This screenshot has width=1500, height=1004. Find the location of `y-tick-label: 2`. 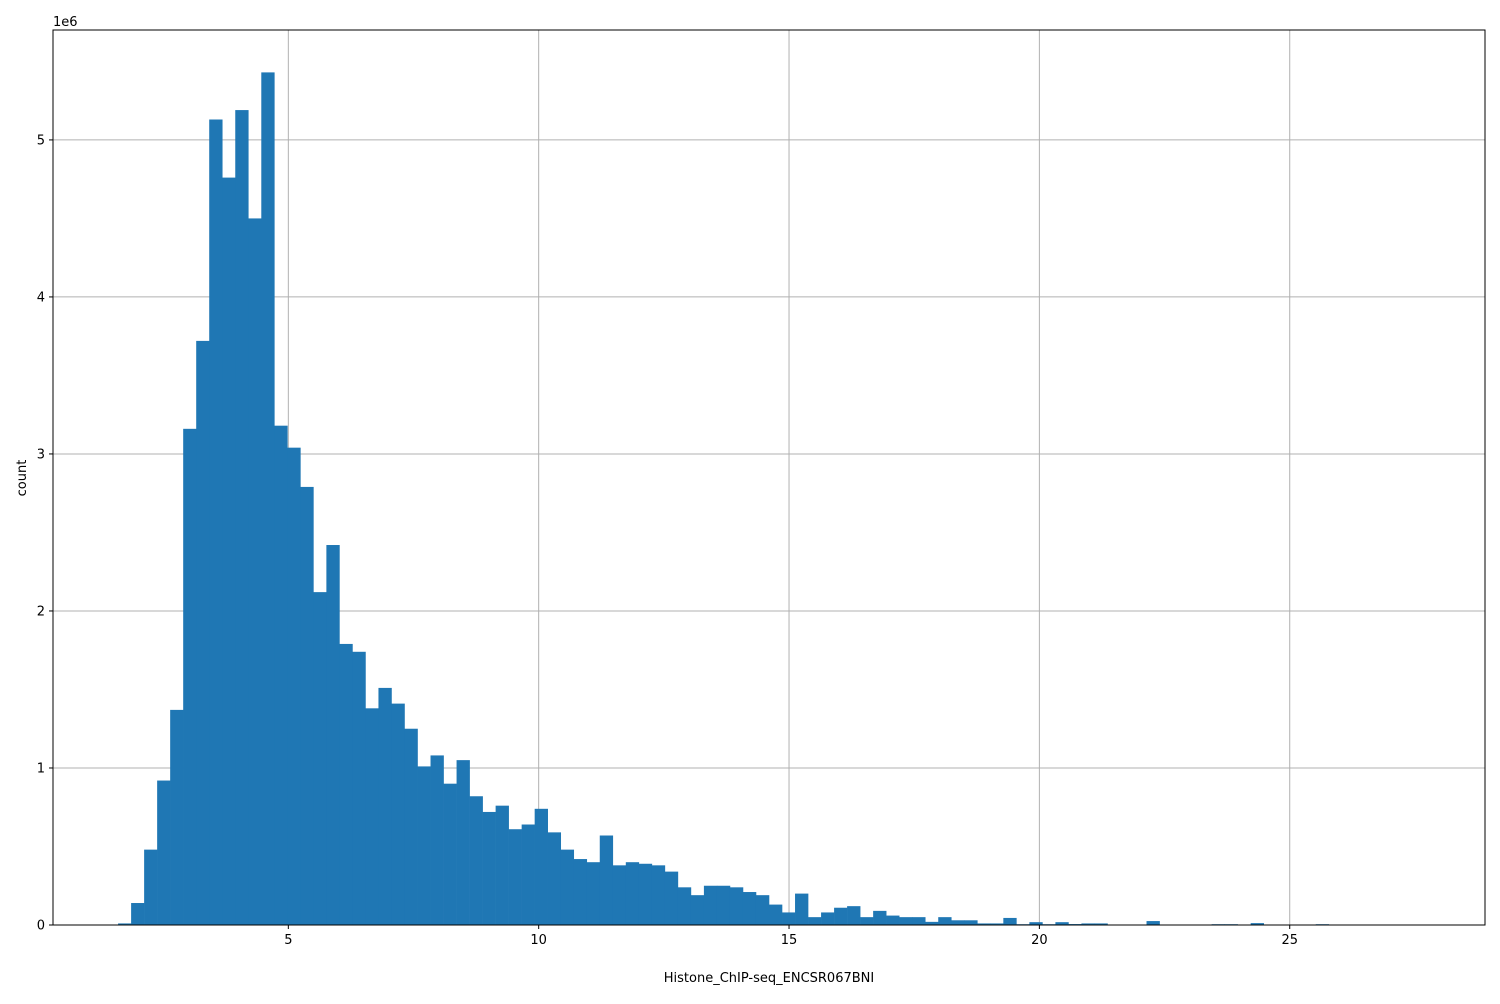

y-tick-label: 2 is located at coordinates (41, 611).